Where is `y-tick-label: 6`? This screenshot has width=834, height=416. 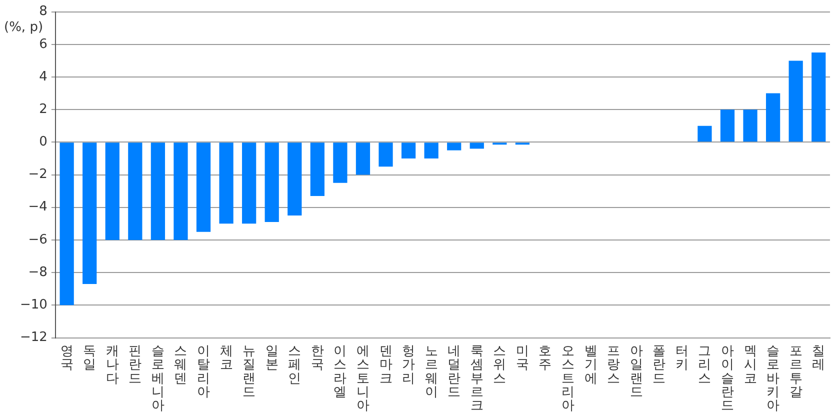
y-tick-label: 6 is located at coordinates (43, 44).